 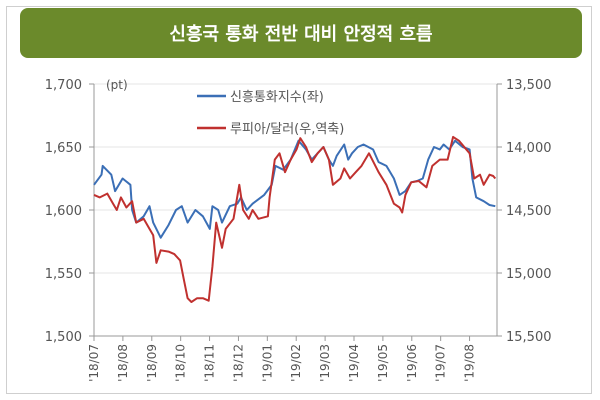 I want to click on unit-label: (pt), so click(x=117, y=85).